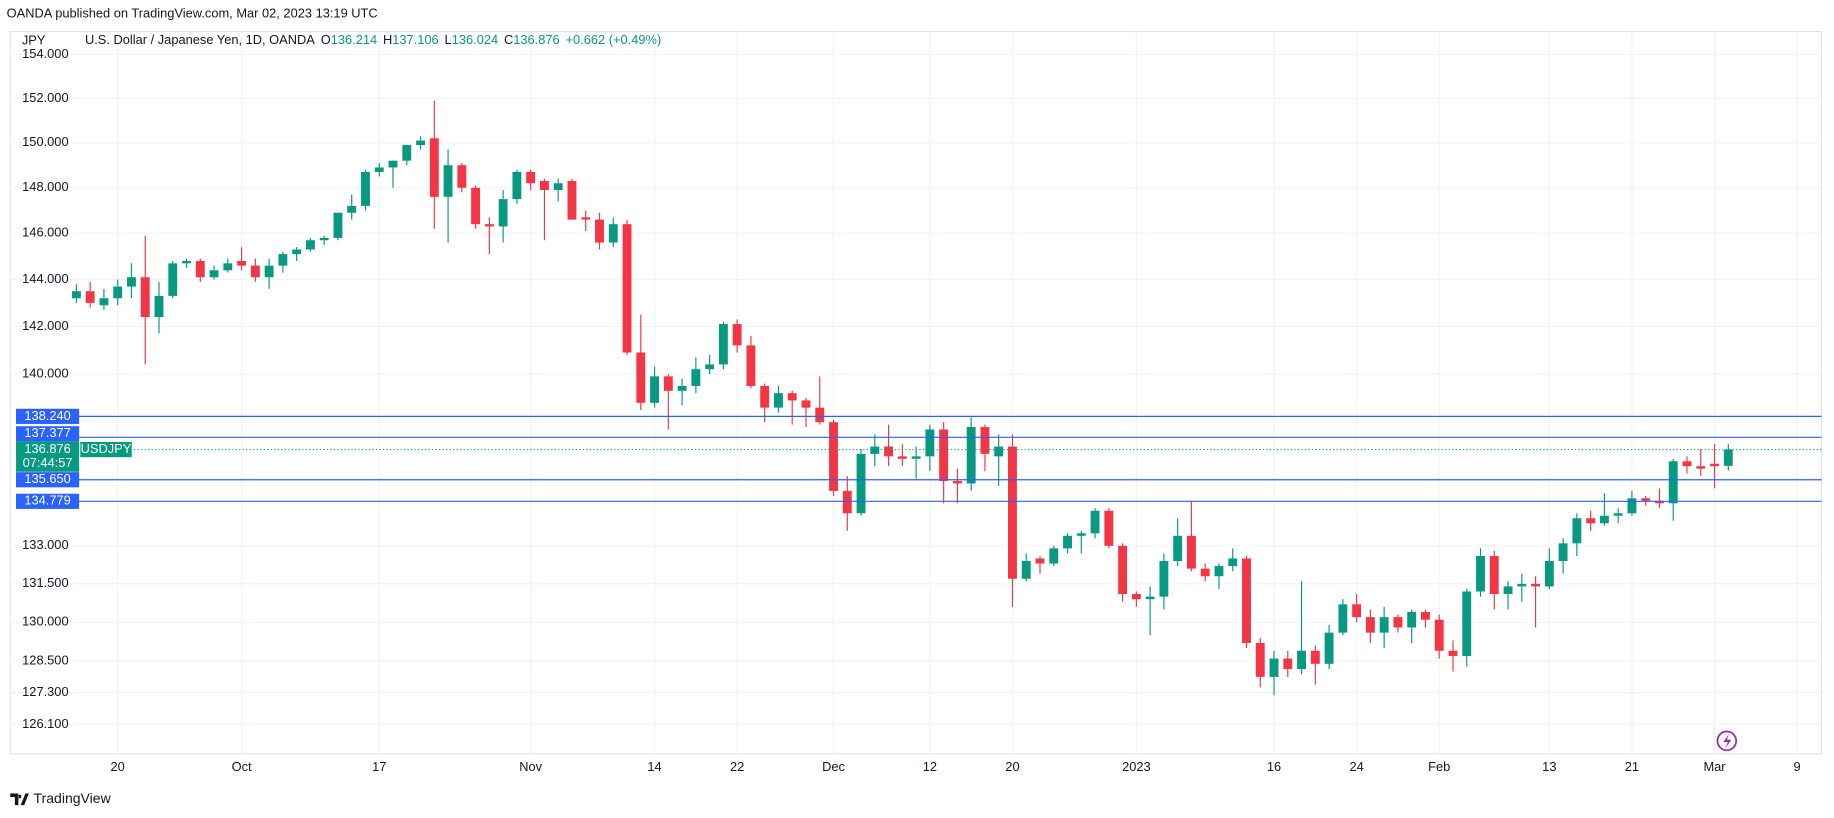 This screenshot has width=1834, height=818. Describe the element at coordinates (326, 39) in the screenshot. I see `legend-key: O` at that location.